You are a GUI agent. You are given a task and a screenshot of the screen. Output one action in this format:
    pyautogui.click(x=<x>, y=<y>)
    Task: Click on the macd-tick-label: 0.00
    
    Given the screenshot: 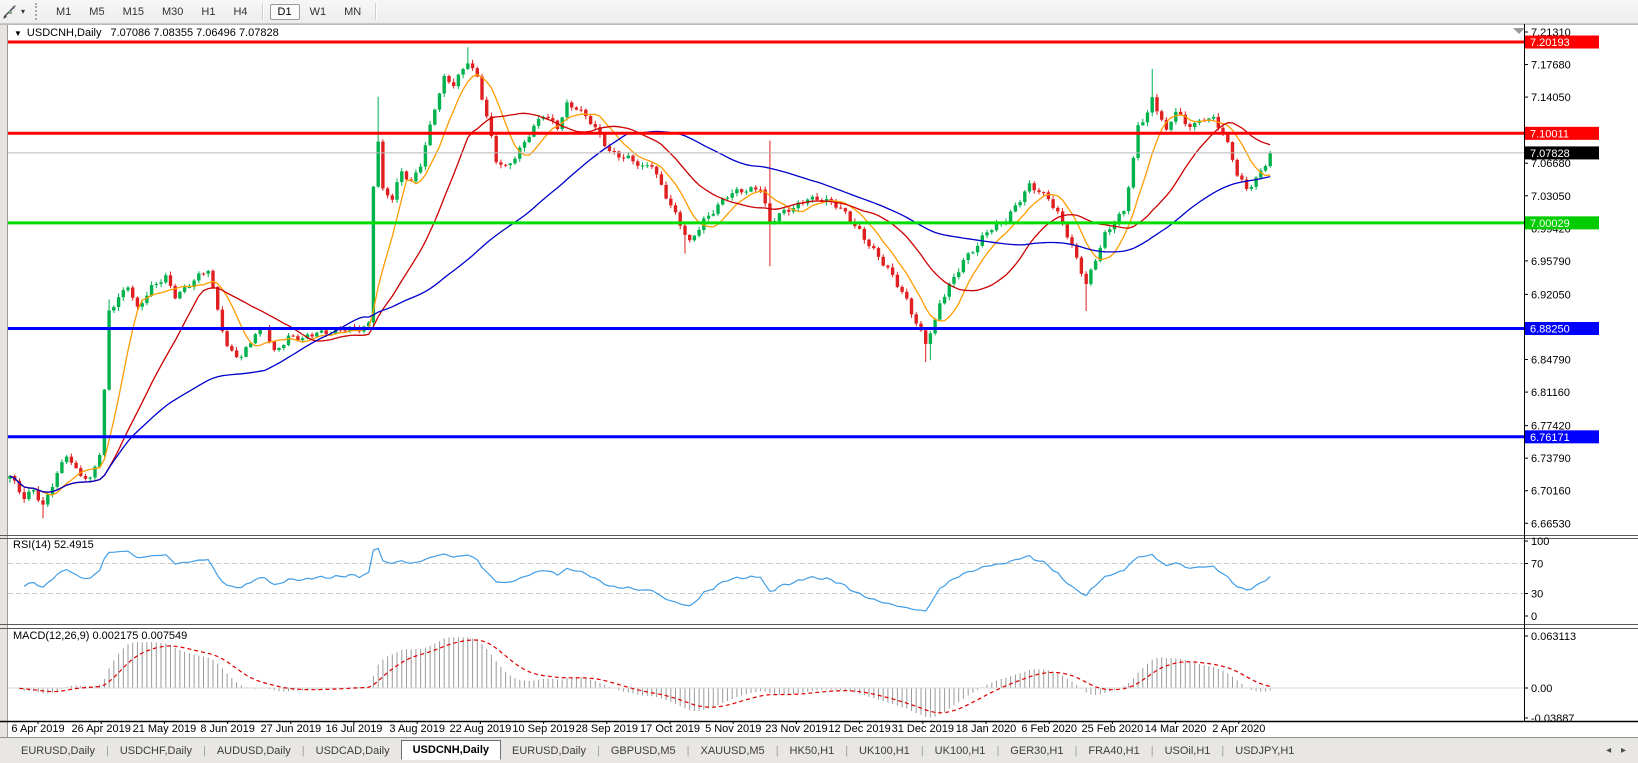 What is the action you would take?
    pyautogui.click(x=1541, y=689)
    